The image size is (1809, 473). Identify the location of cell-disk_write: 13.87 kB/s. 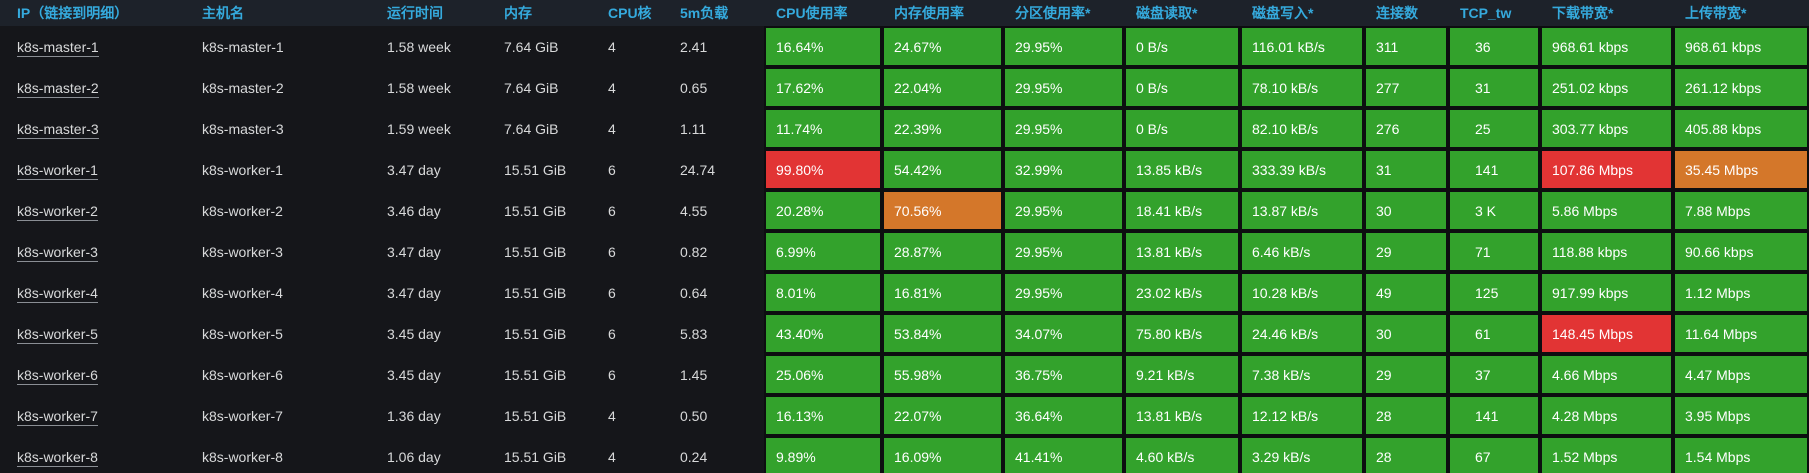
(1302, 210).